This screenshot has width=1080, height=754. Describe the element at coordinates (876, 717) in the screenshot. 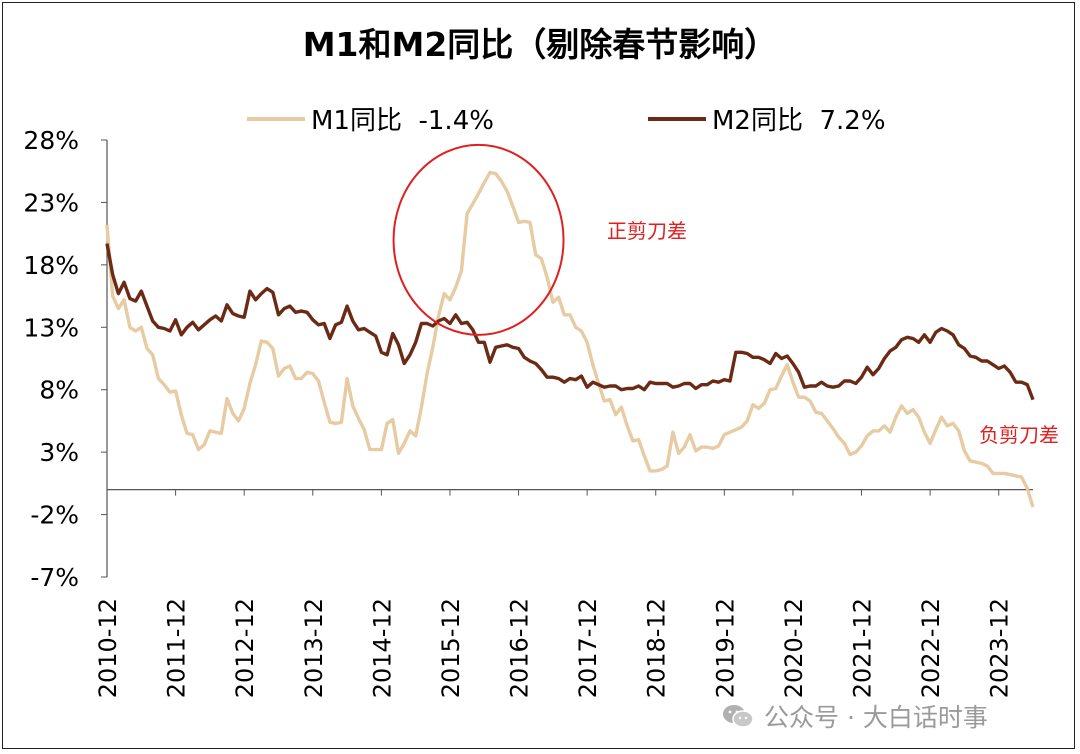

I see `watermark-text: 公众号 · 大白话时事` at that location.